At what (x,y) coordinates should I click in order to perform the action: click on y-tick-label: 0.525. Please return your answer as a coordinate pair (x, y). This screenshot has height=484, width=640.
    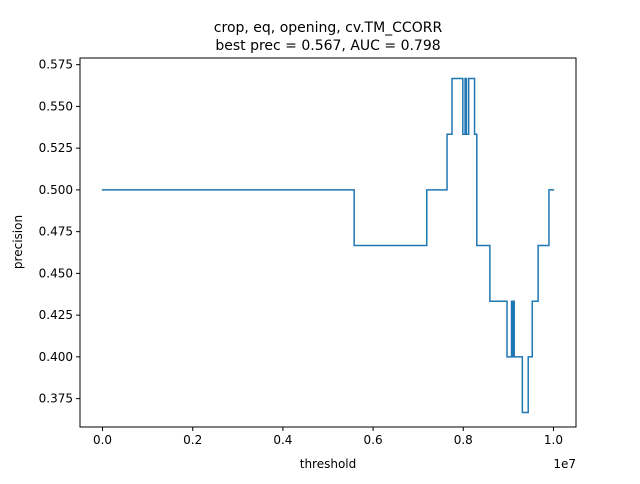
    Looking at the image, I should click on (56, 148).